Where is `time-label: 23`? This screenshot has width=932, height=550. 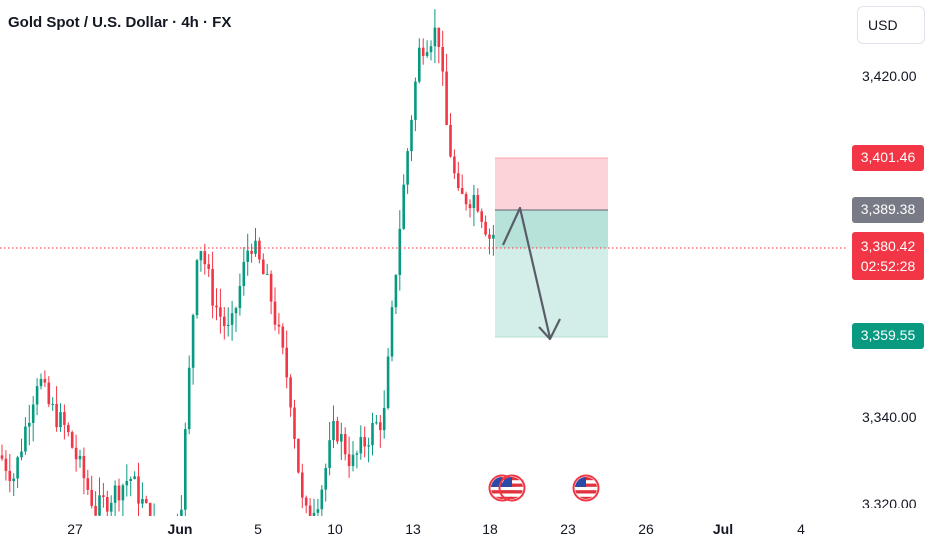
time-label: 23 is located at coordinates (568, 529).